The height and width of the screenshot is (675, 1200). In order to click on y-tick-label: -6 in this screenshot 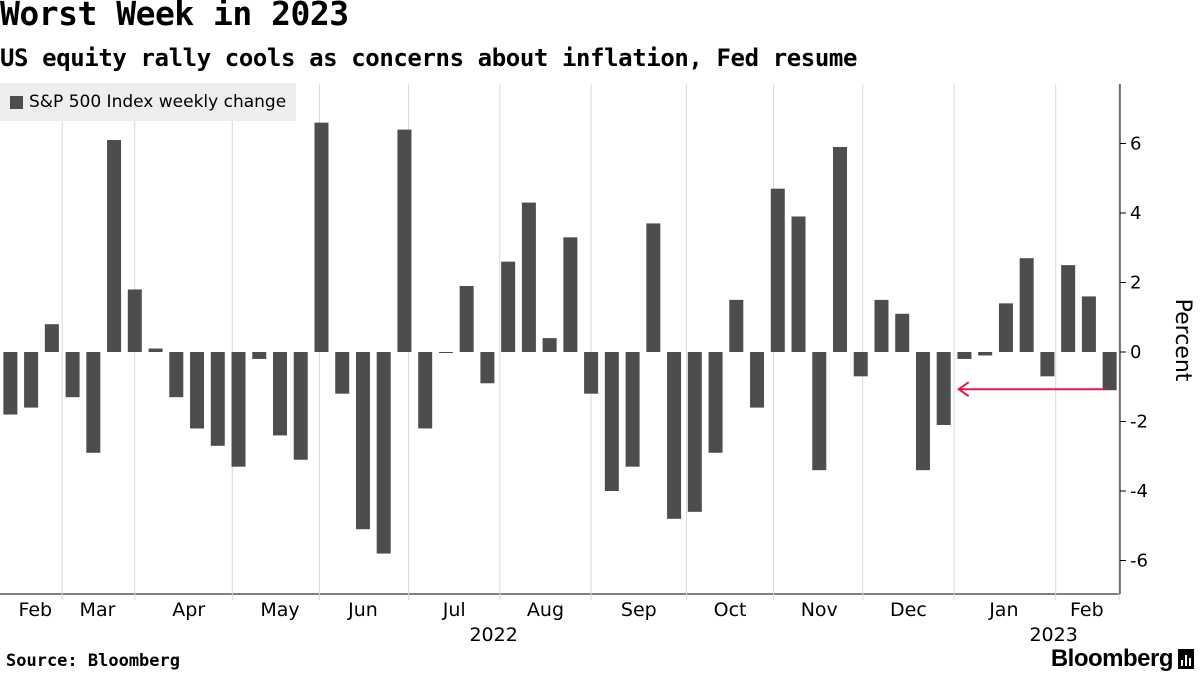, I will do `click(1139, 561)`.